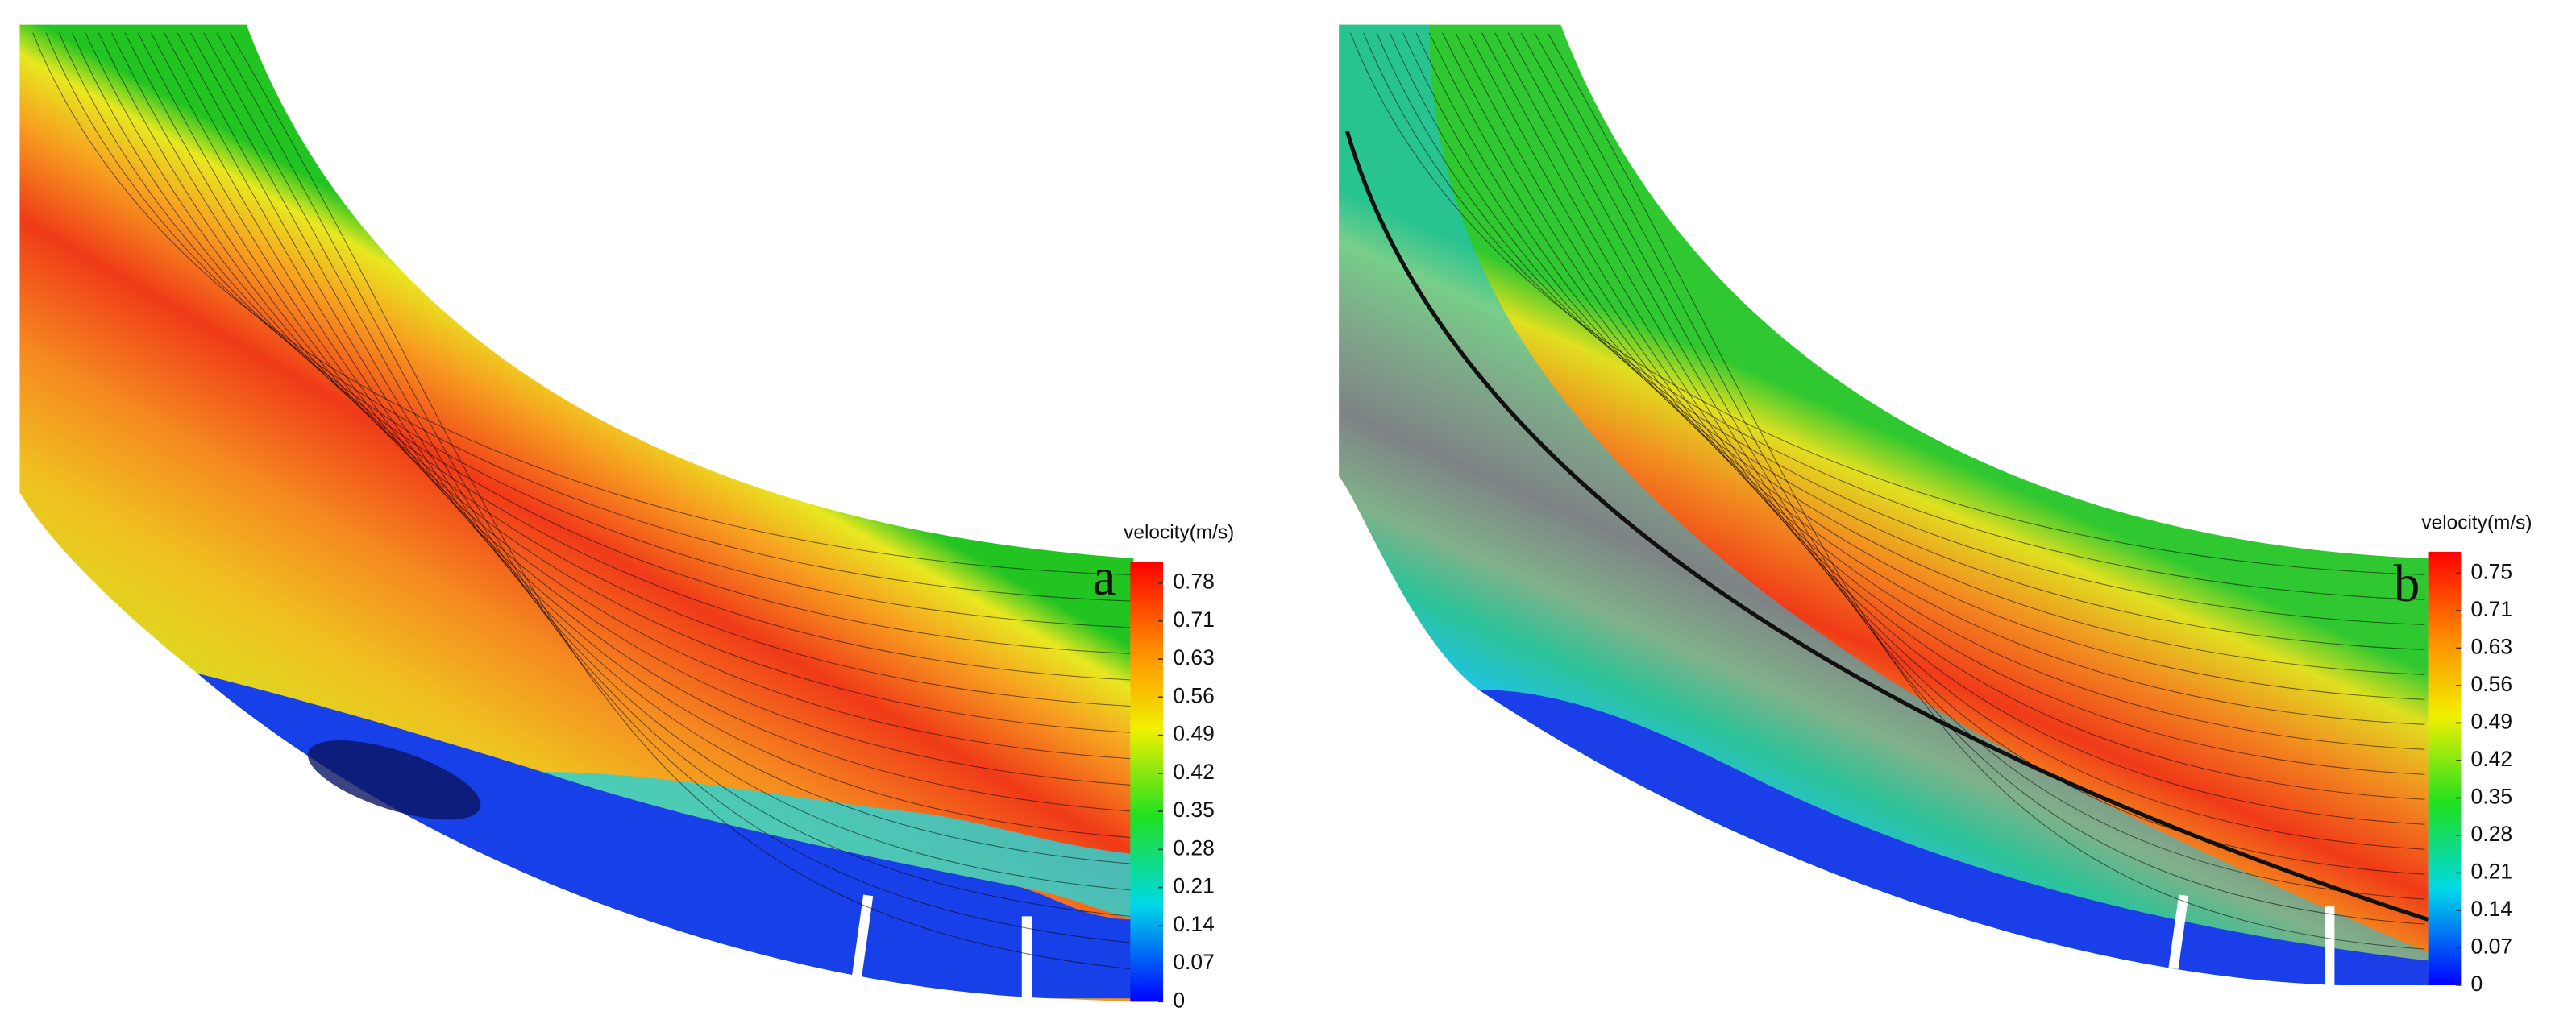 This screenshot has height=1028, width=2576. Describe the element at coordinates (1194, 582) in the screenshot. I see `colorbar-tick-label: 0.78` at that location.